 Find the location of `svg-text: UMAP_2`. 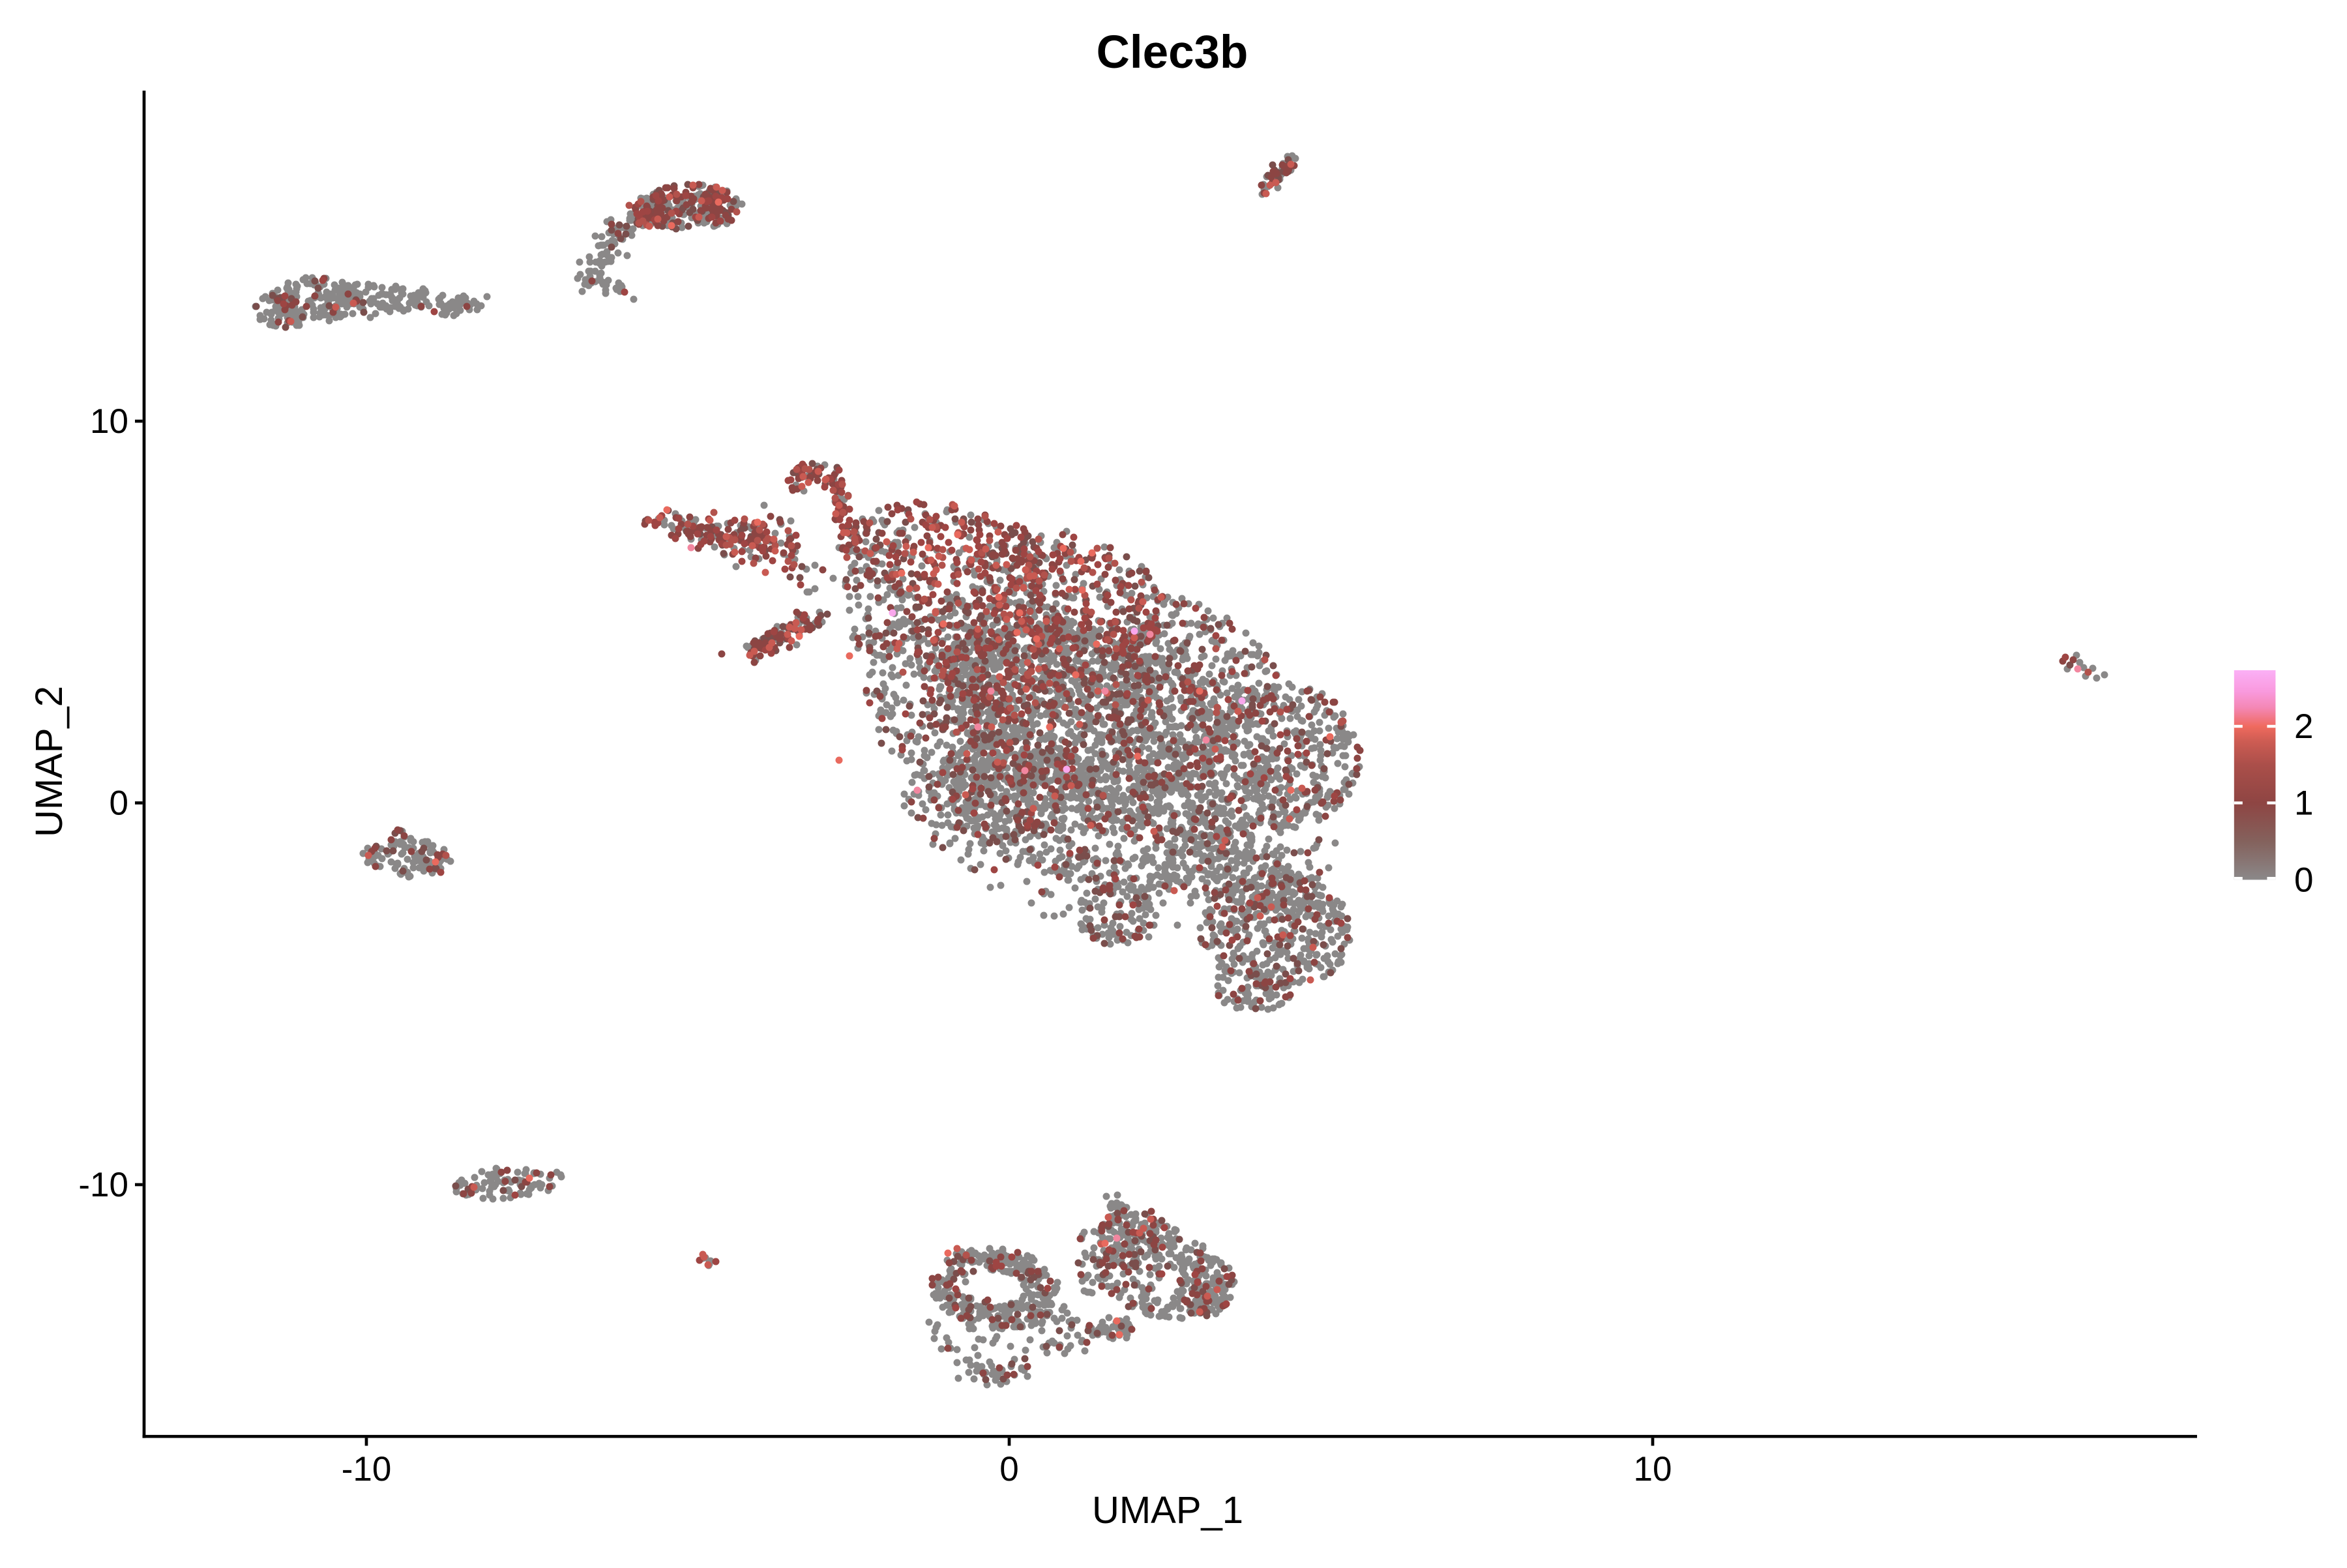

svg-text: UMAP_2 is located at coordinates (49, 762).